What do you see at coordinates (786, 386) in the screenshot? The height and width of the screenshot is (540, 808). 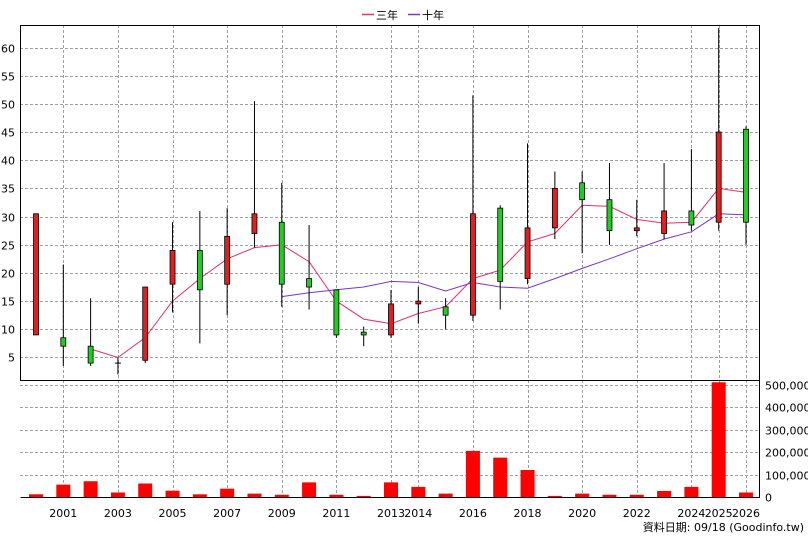 I see `volume-tick-label: 500,000` at bounding box center [786, 386].